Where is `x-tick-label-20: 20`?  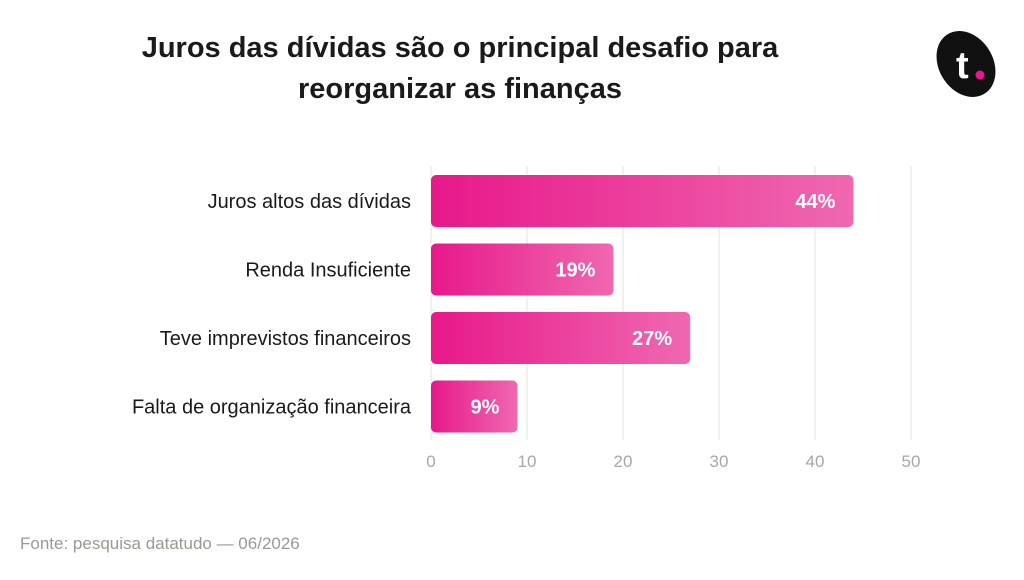 x-tick-label-20: 20 is located at coordinates (623, 461).